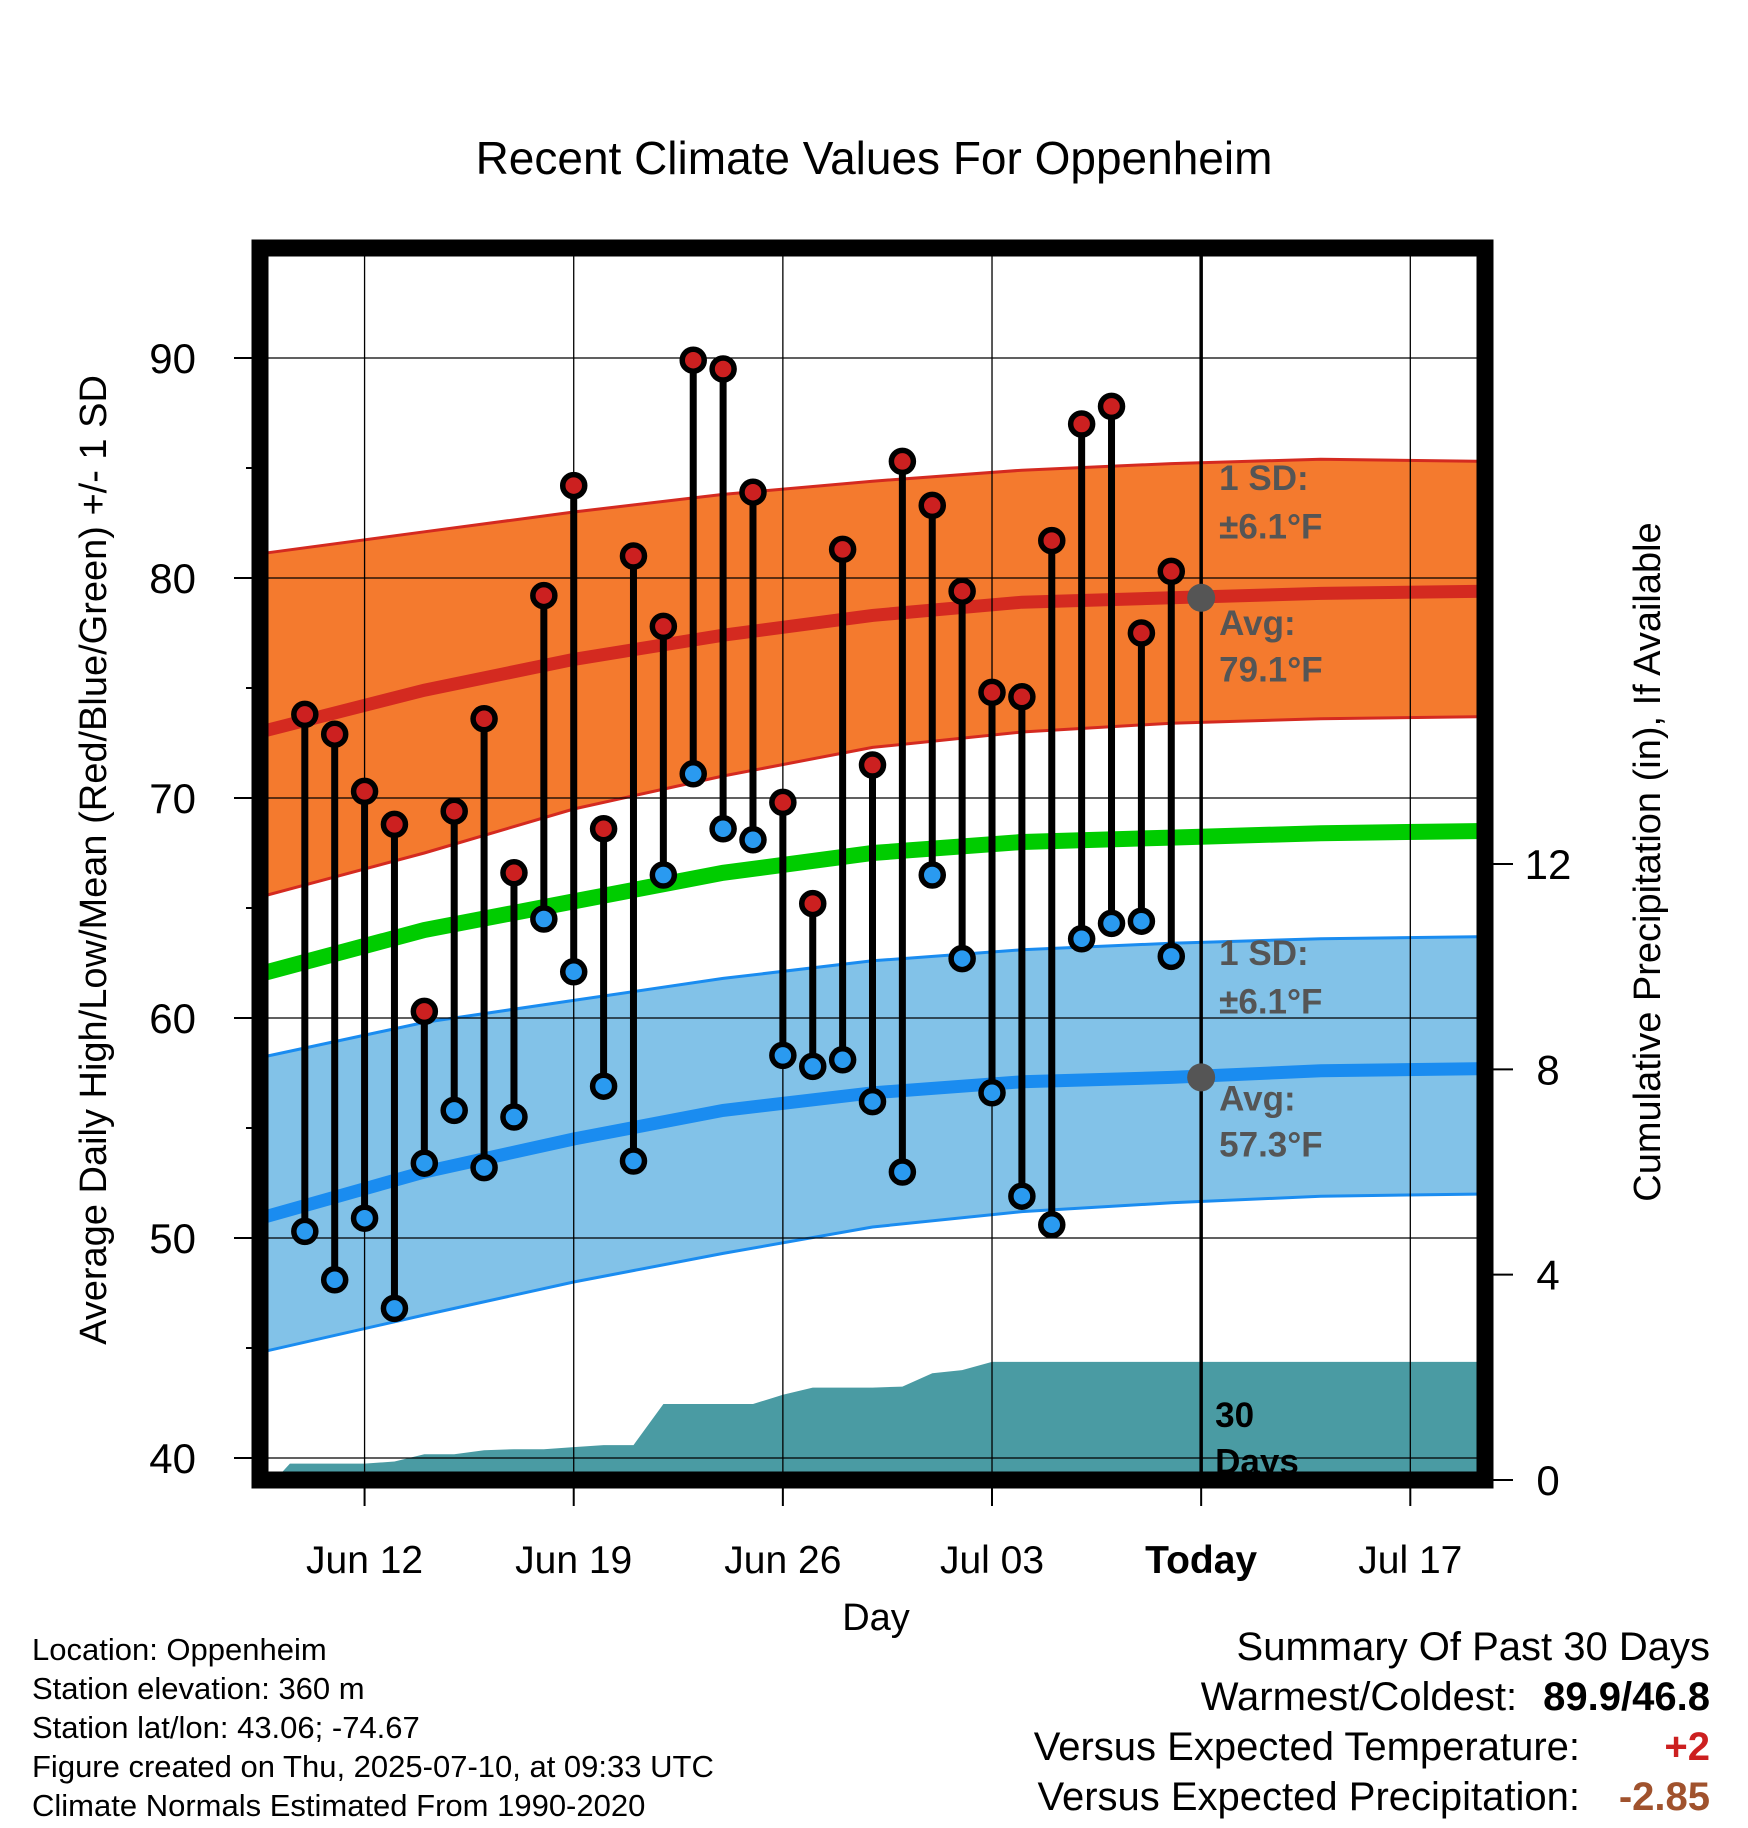 This screenshot has height=1828, width=1748. Describe the element at coordinates (172, 358) in the screenshot. I see `y-tick-label-left: 90` at that location.